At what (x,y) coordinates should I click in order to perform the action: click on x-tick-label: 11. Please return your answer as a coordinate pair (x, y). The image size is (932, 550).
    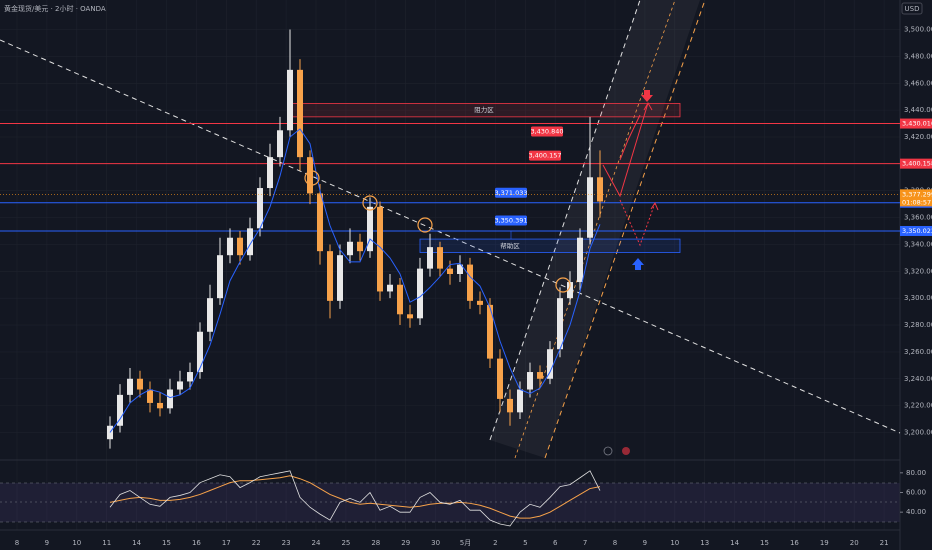
    Looking at the image, I should click on (106, 543).